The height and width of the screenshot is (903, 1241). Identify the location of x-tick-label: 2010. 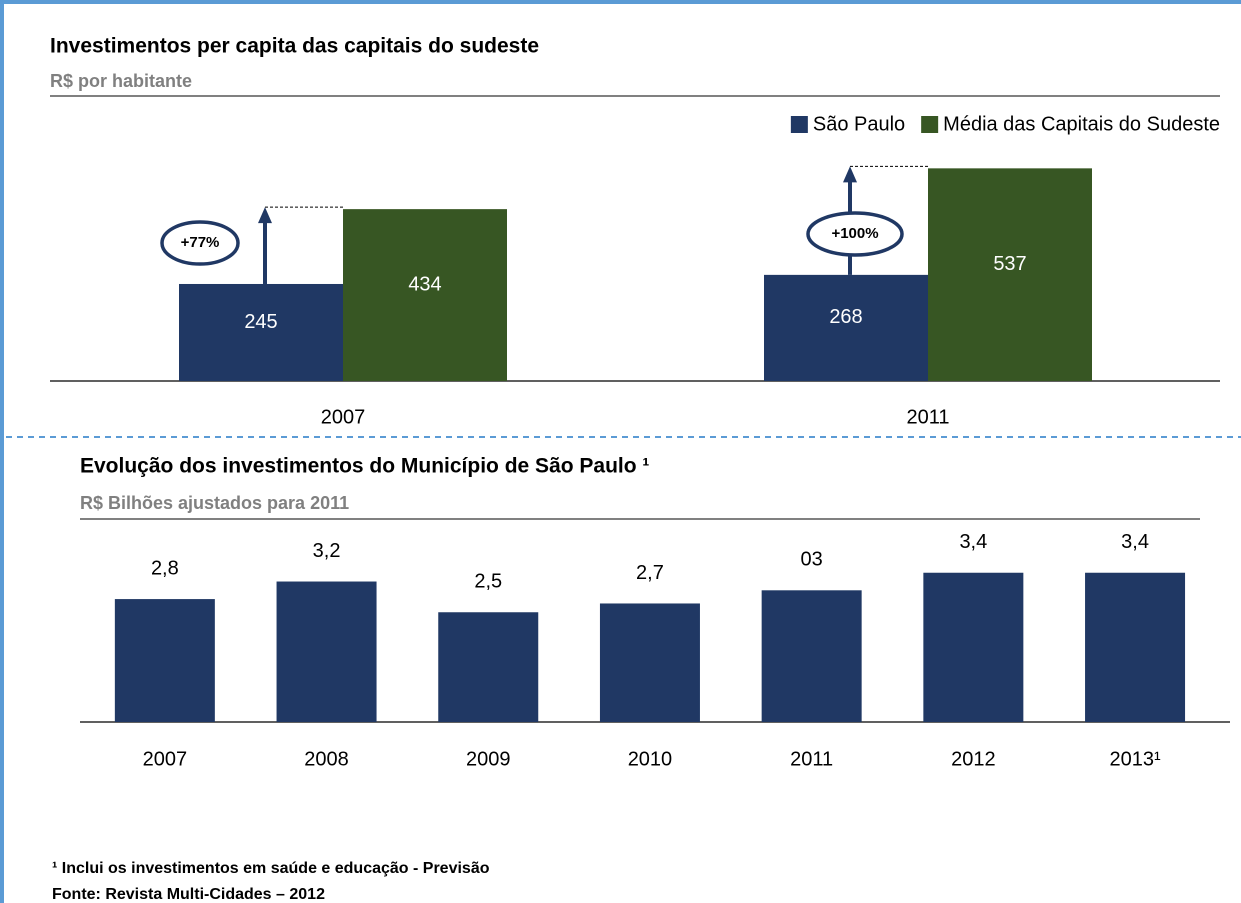
(650, 759).